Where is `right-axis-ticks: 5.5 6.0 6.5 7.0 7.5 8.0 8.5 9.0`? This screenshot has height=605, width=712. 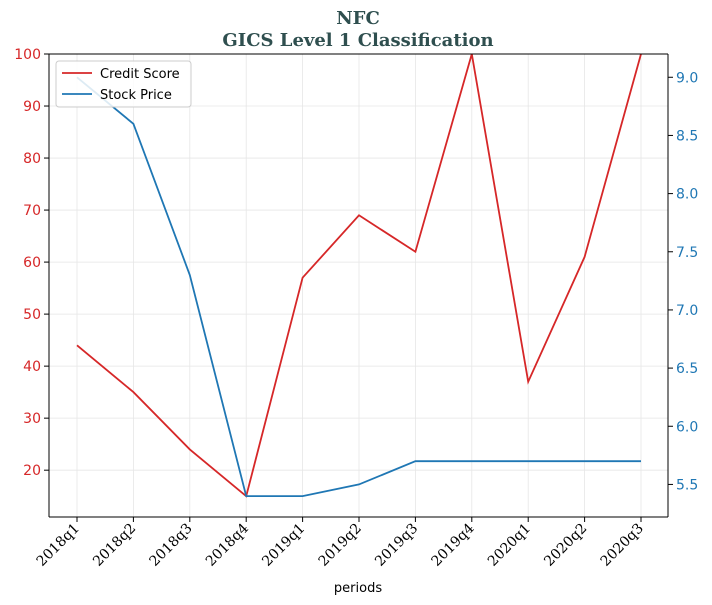
right-axis-ticks: 5.5 6.0 6.5 7.0 7.5 8.0 8.5 9.0 is located at coordinates (683, 281).